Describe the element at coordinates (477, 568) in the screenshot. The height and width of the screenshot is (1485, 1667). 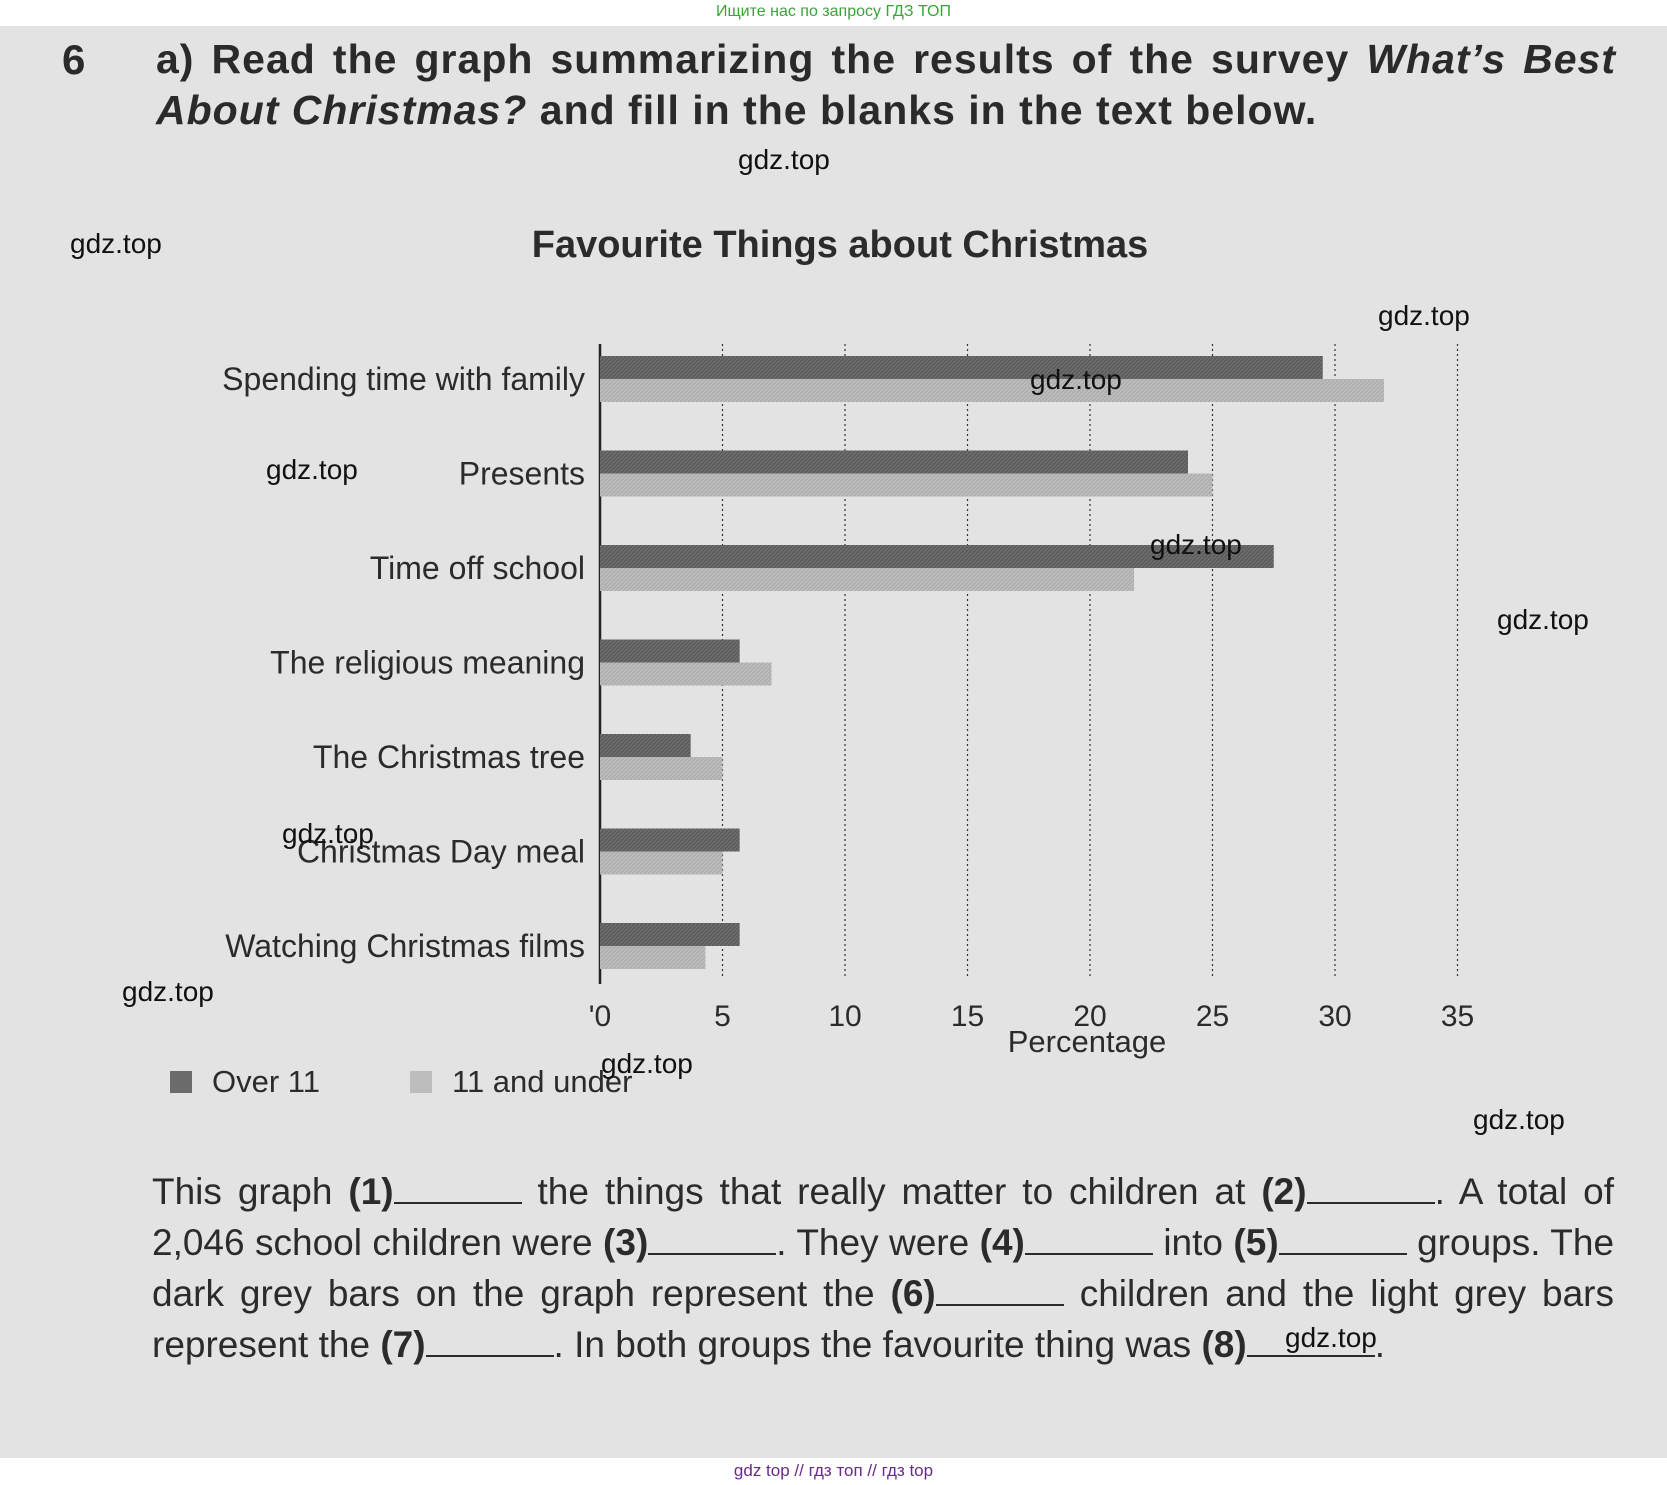
I see `category-label: Time off school` at that location.